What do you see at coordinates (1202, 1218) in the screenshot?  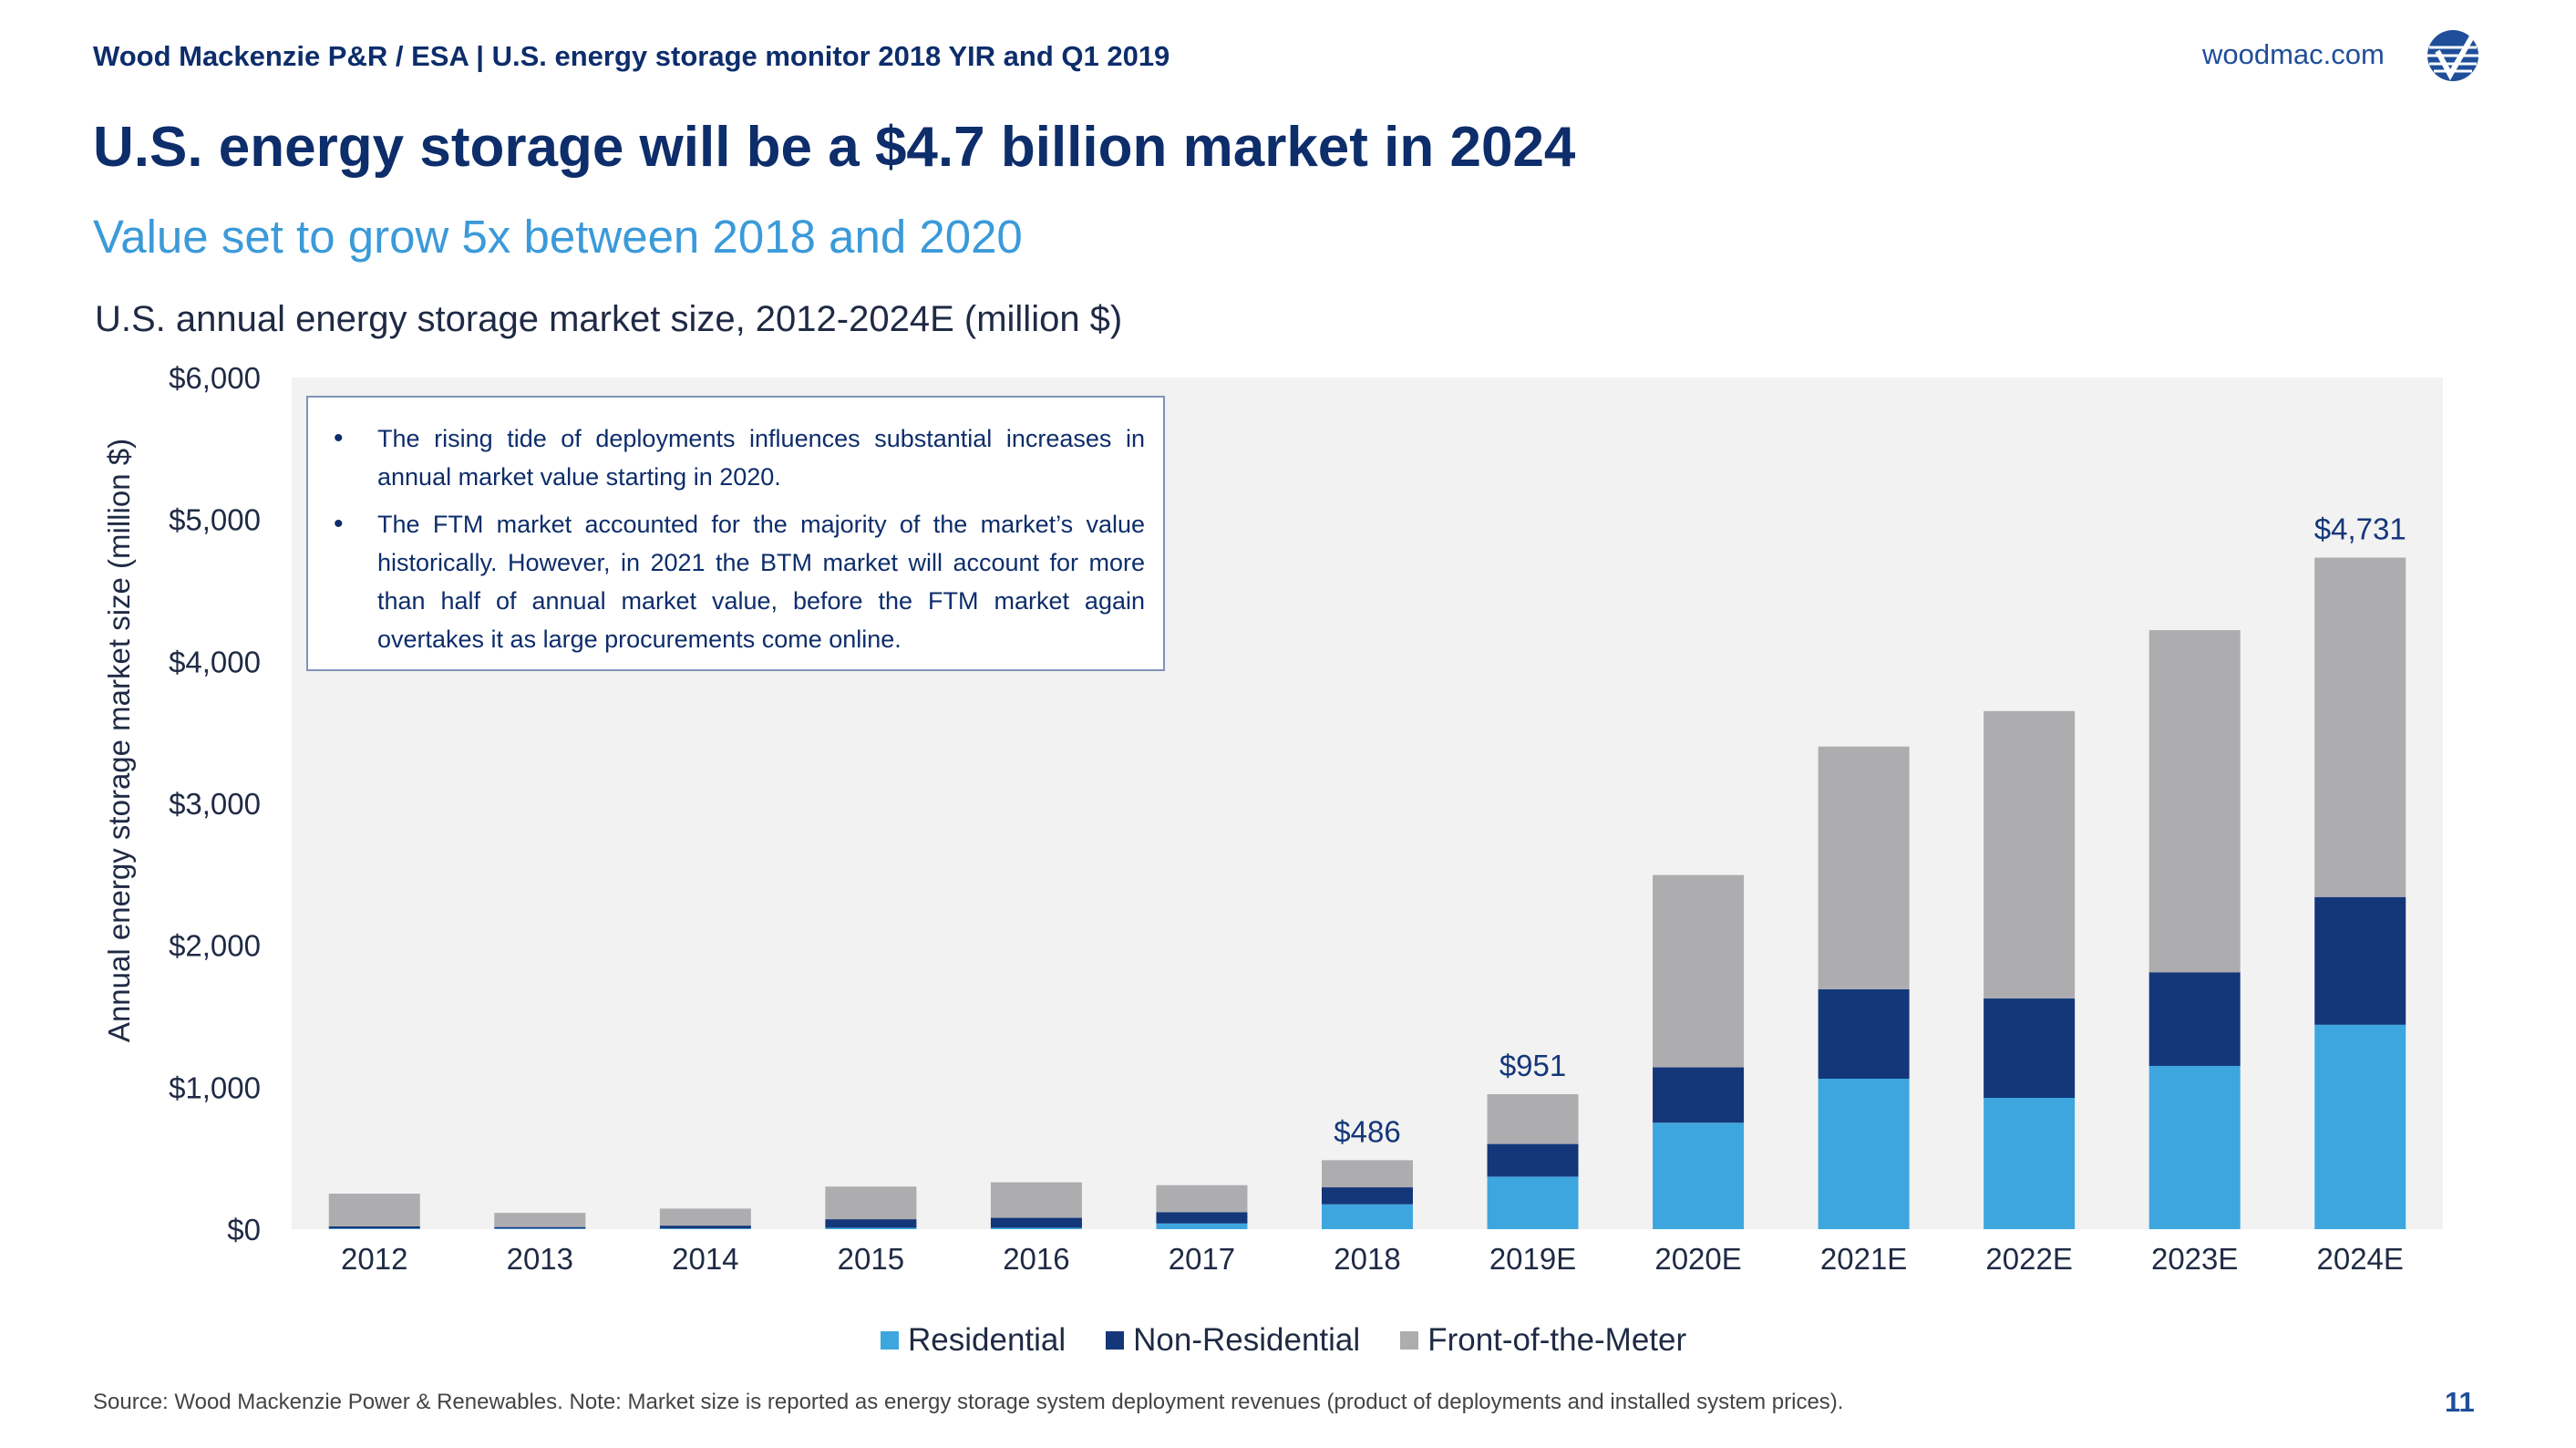 I see `bar-non-residential-2017` at bounding box center [1202, 1218].